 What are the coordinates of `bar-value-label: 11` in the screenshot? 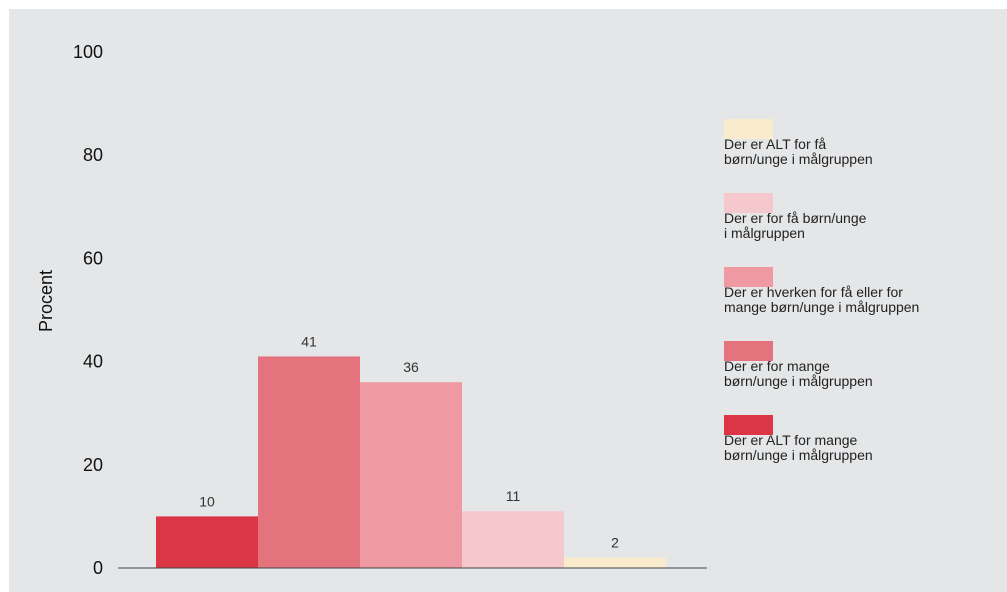 It's located at (513, 496).